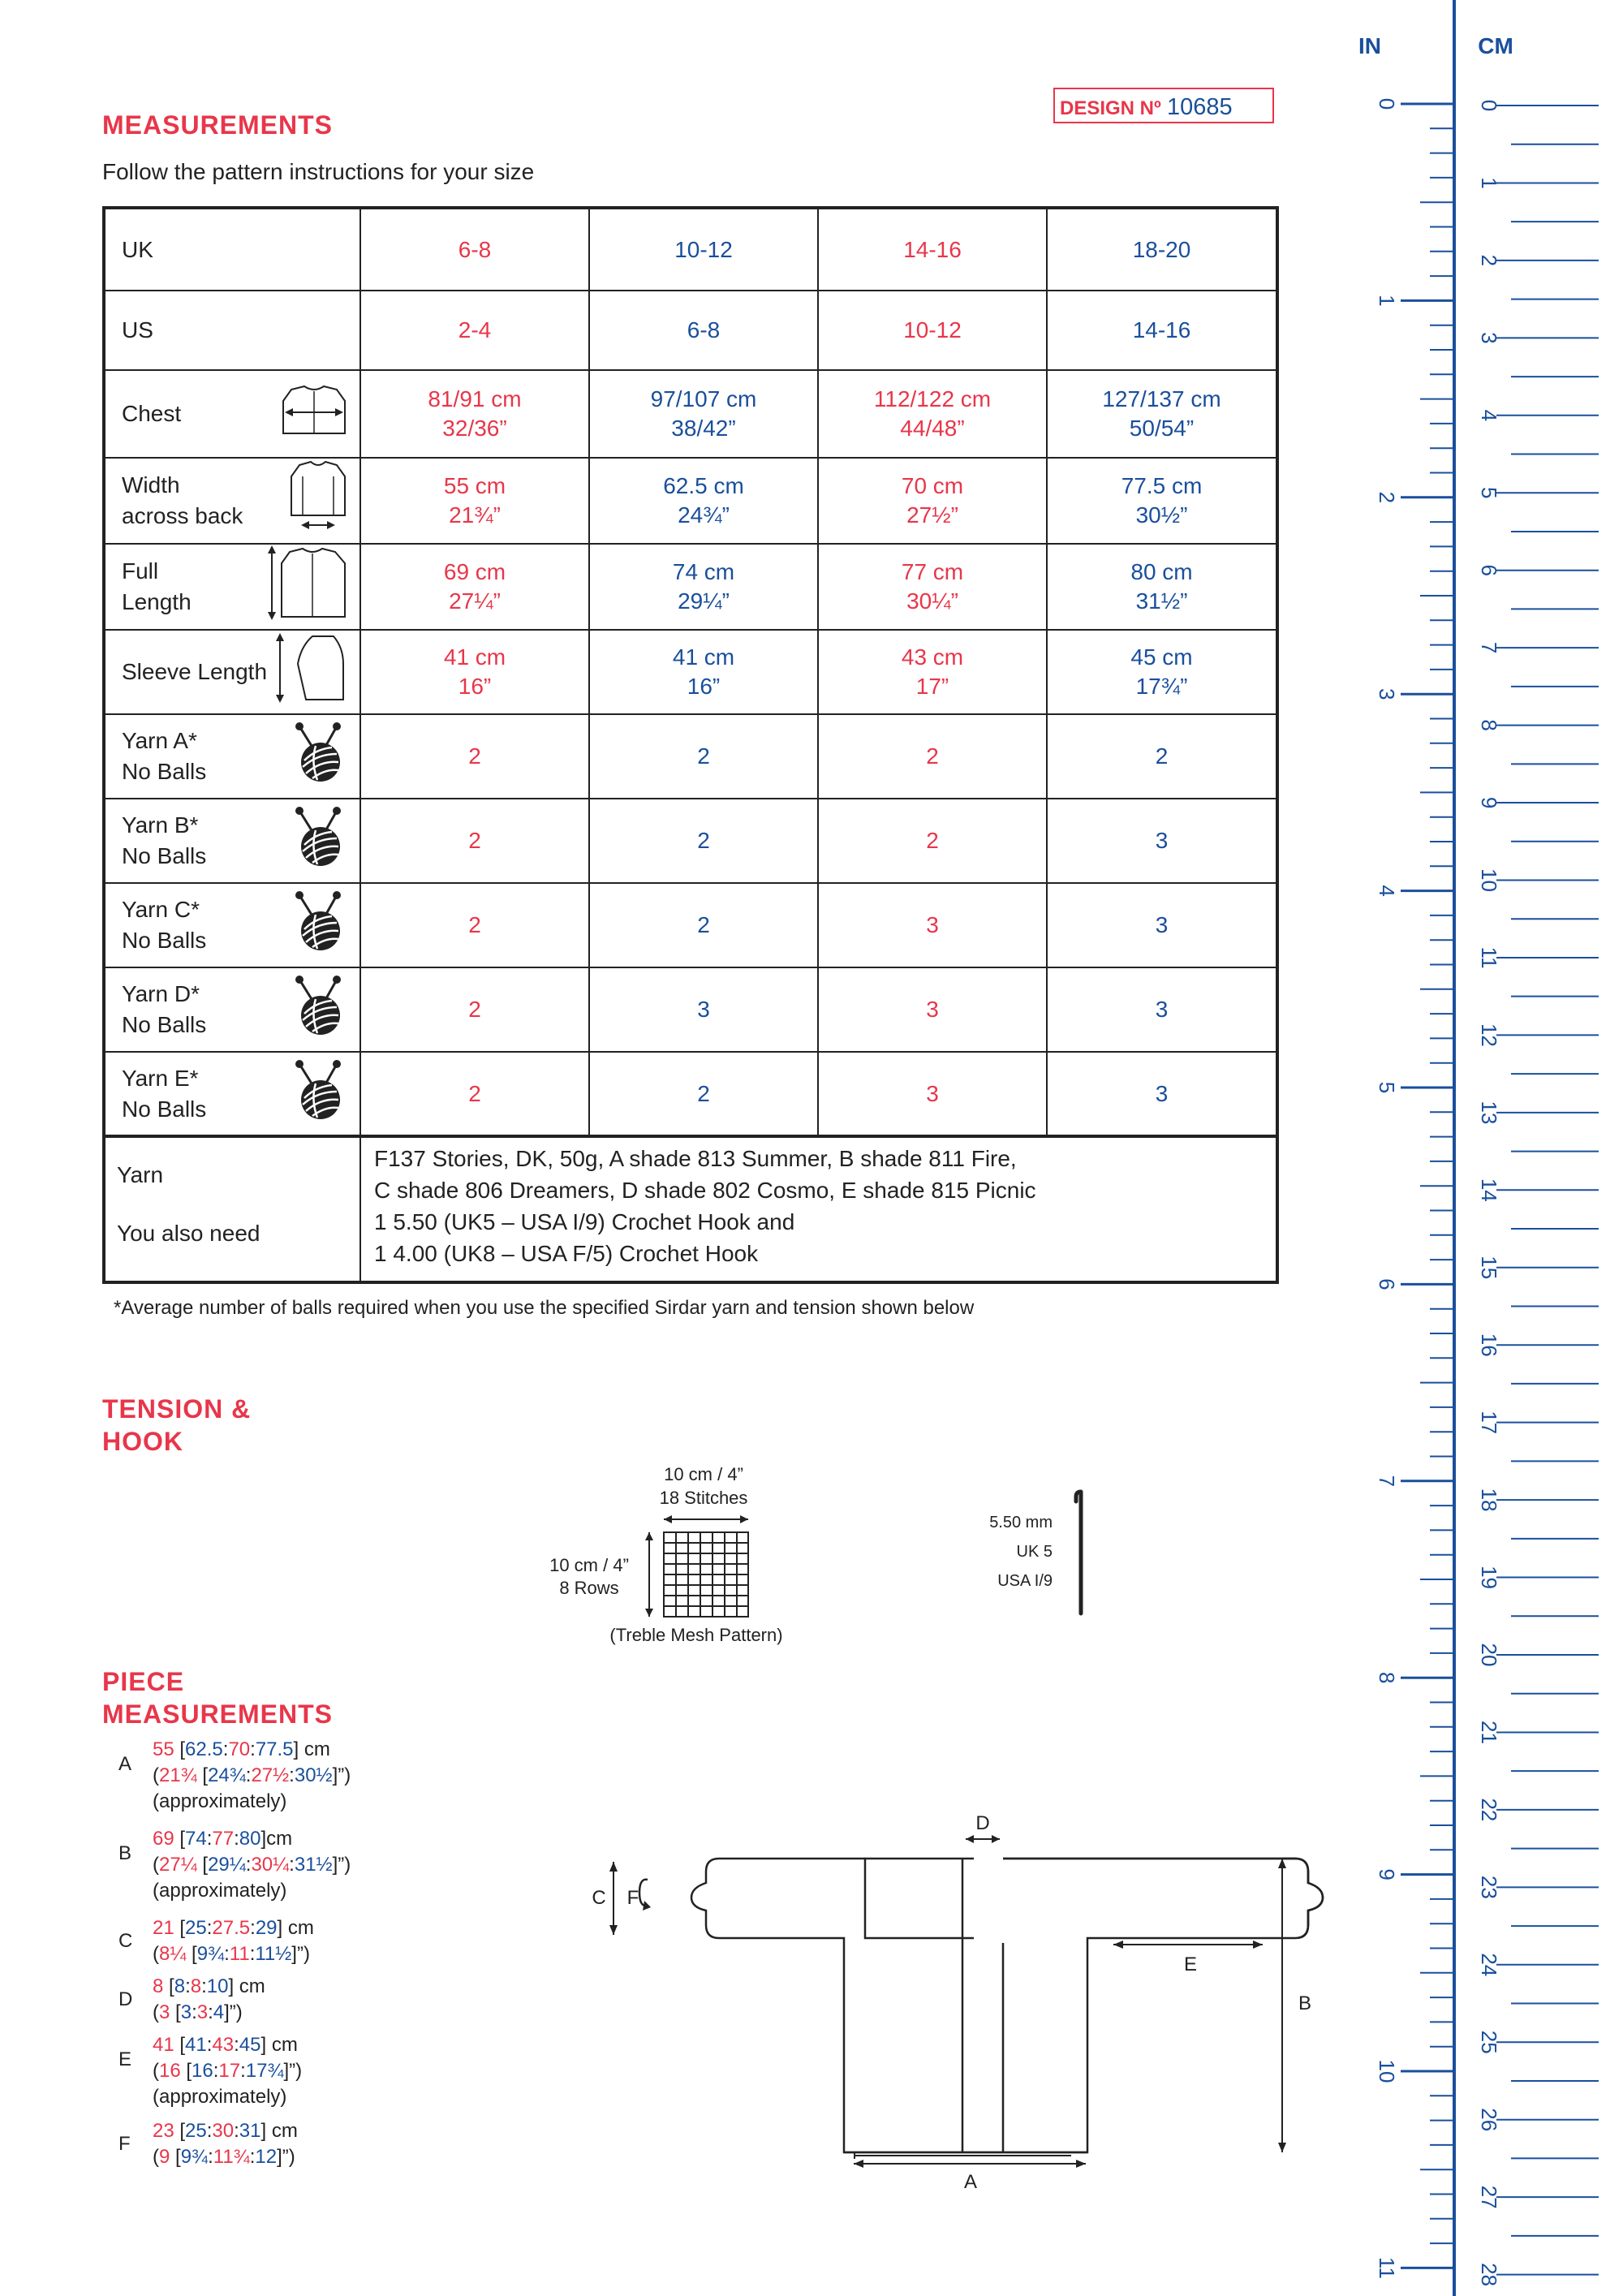  I want to click on us-size-row: US 2-4 6-8 10-12 14-16, so click(690, 331).